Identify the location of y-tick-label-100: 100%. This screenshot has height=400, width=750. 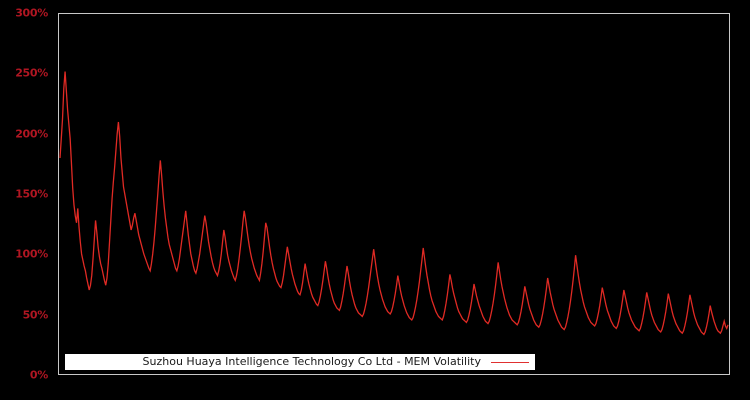
(31, 254).